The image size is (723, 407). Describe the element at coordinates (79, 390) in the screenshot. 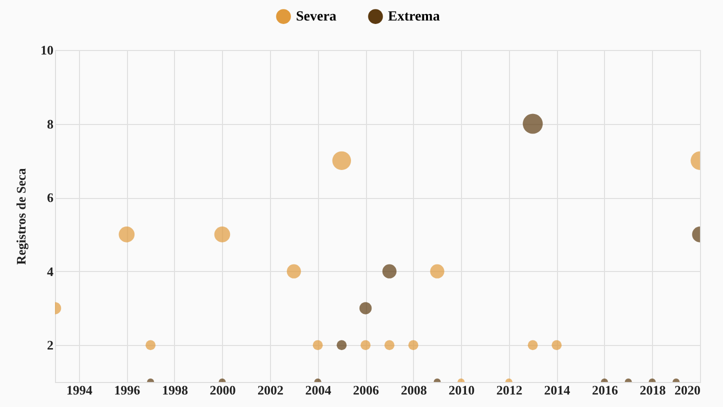

I see `x-tick-label: 1994` at that location.